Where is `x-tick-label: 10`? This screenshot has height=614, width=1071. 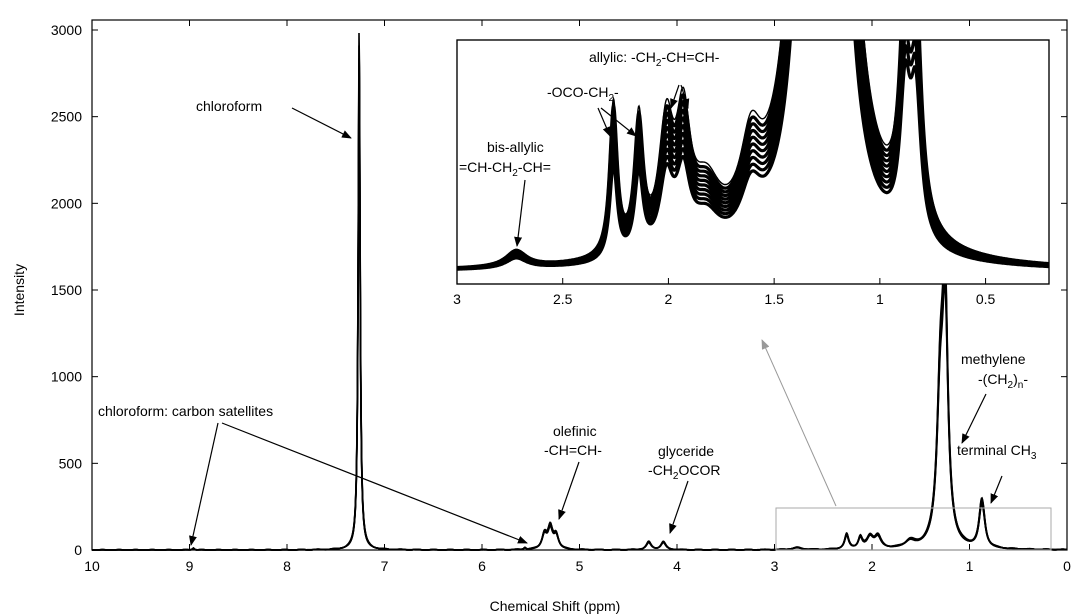
x-tick-label: 10 is located at coordinates (92, 566).